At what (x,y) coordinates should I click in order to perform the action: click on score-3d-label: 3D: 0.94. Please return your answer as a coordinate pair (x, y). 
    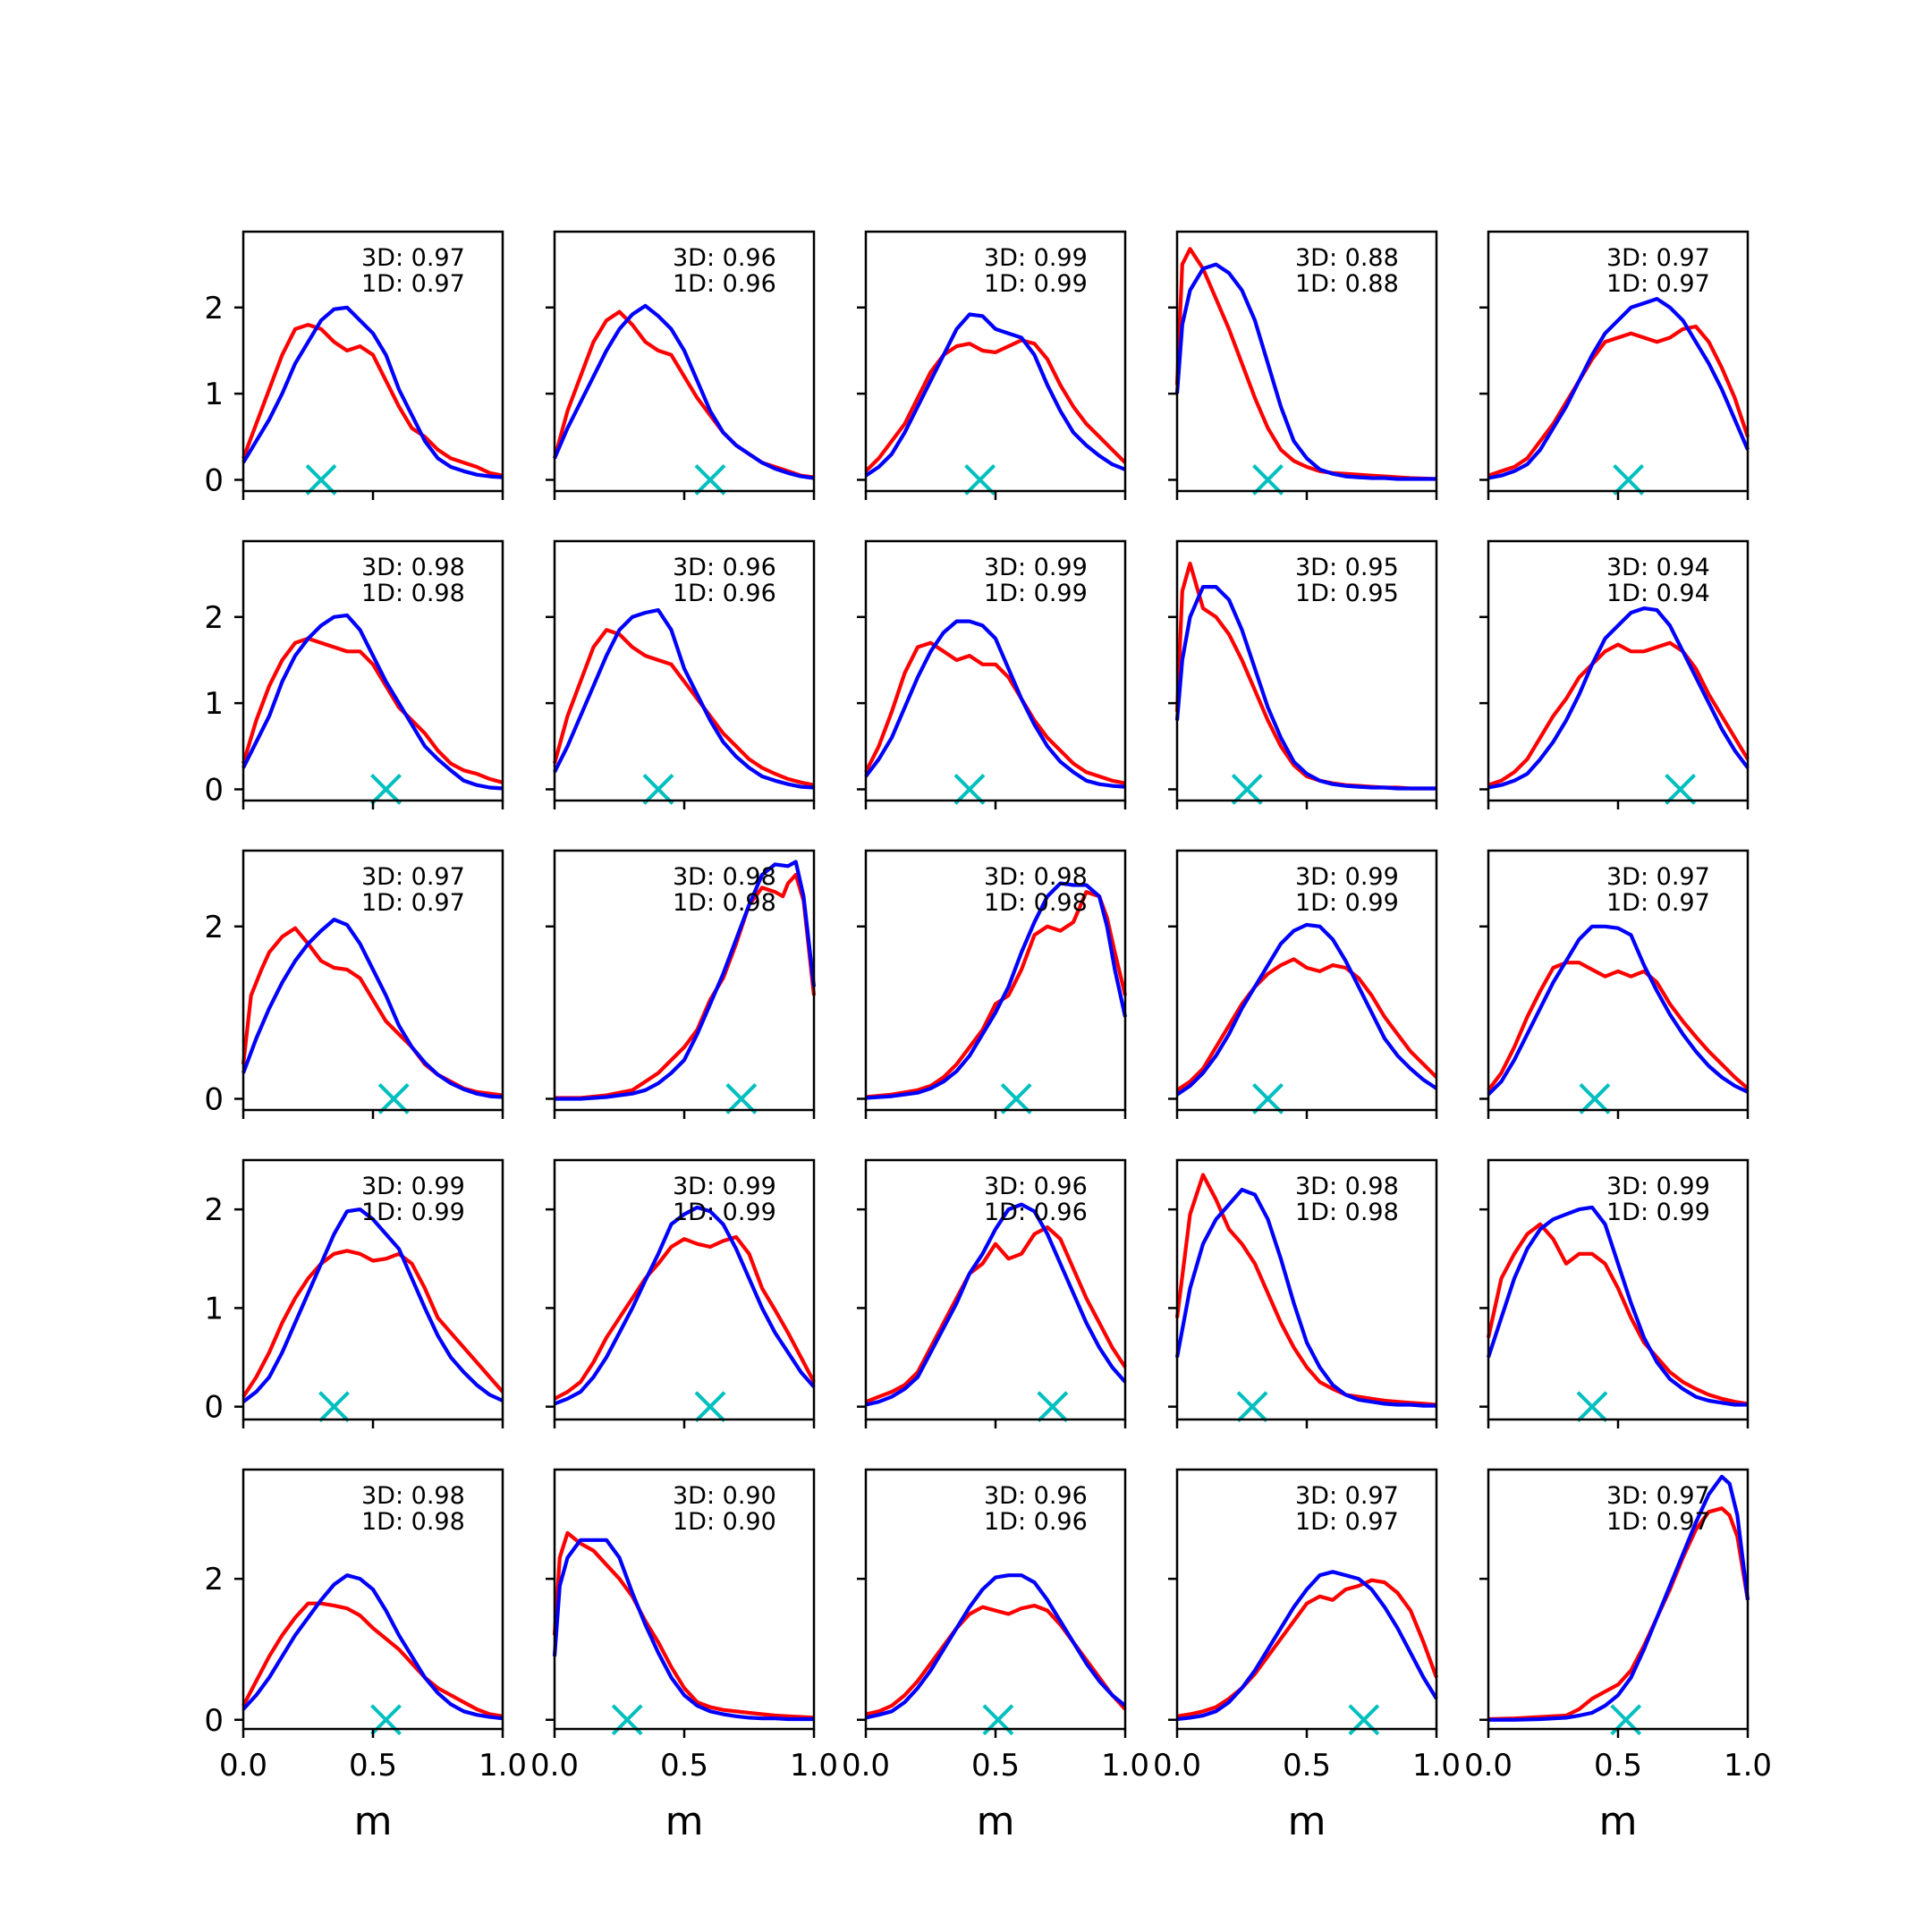
    Looking at the image, I should click on (1658, 567).